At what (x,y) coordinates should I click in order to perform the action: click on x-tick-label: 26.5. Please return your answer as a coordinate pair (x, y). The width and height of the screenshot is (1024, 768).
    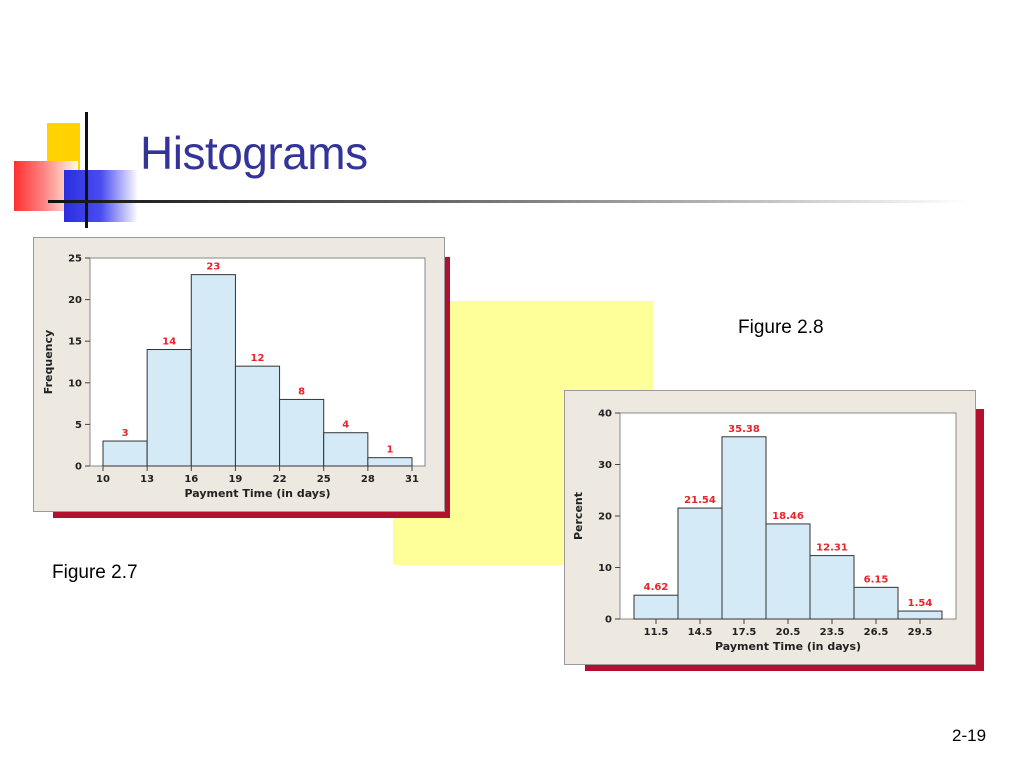
    Looking at the image, I should click on (876, 632).